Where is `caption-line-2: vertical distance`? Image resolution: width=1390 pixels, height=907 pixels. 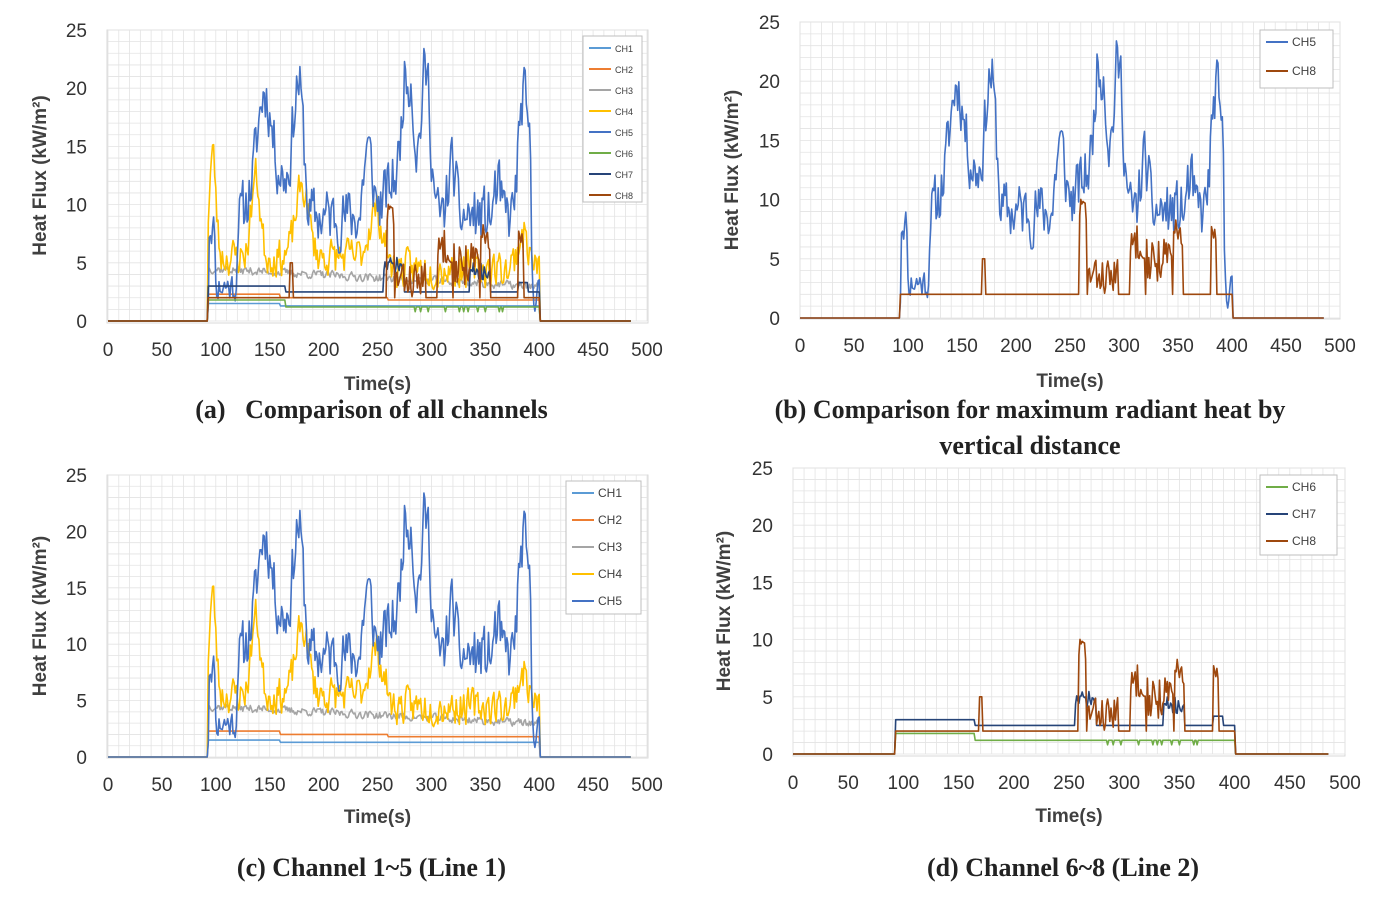 caption-line-2: vertical distance is located at coordinates (1029, 445).